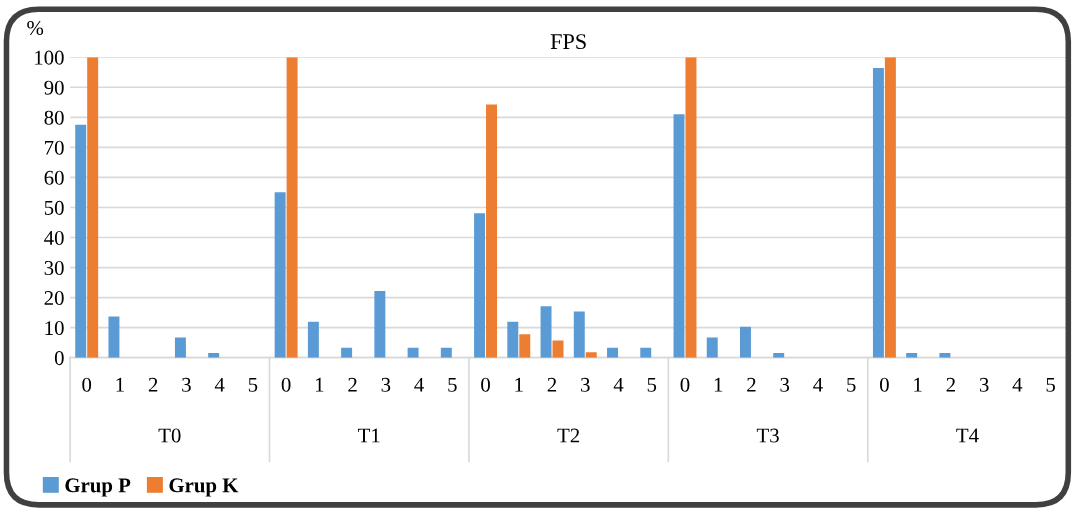  I want to click on y-tick-label: 100, so click(49, 57).